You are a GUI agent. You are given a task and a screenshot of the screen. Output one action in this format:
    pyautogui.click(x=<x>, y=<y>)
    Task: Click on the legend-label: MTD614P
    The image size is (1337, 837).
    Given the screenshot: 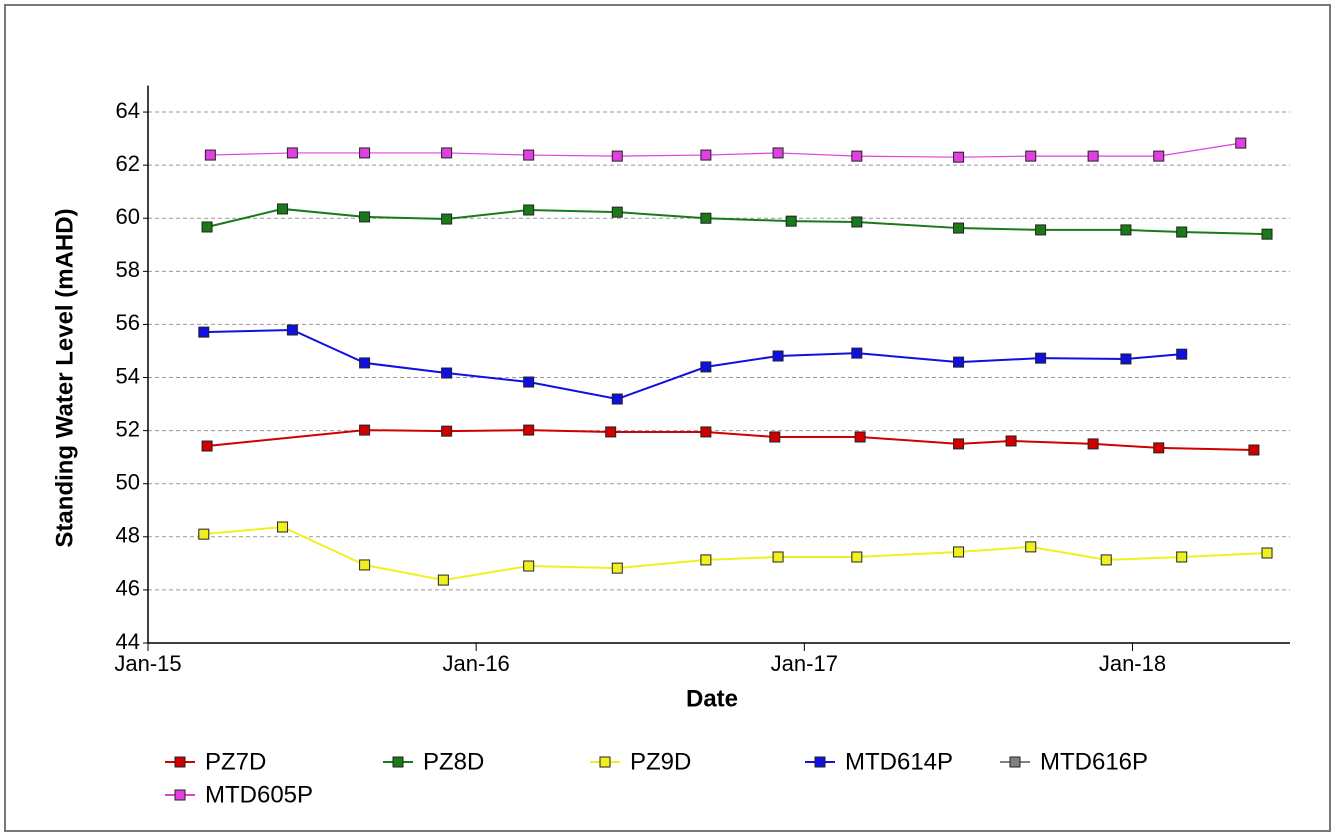 What is the action you would take?
    pyautogui.click(x=899, y=761)
    